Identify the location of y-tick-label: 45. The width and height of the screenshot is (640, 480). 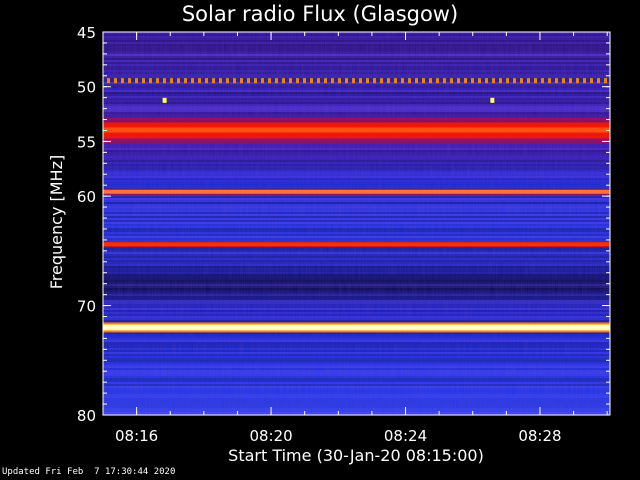
(86, 33).